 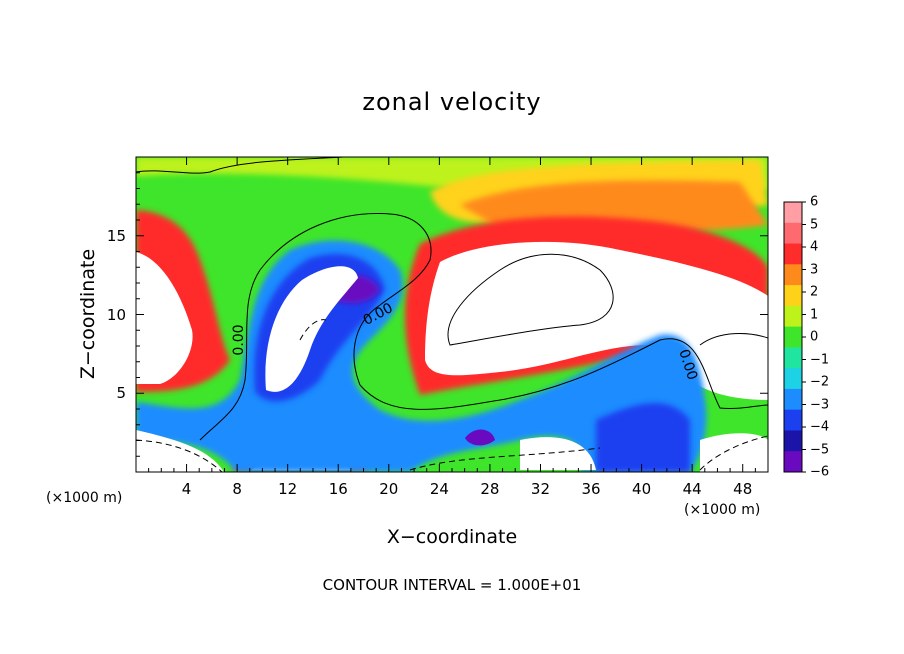 I want to click on y-tick-label: 15, so click(x=116, y=235).